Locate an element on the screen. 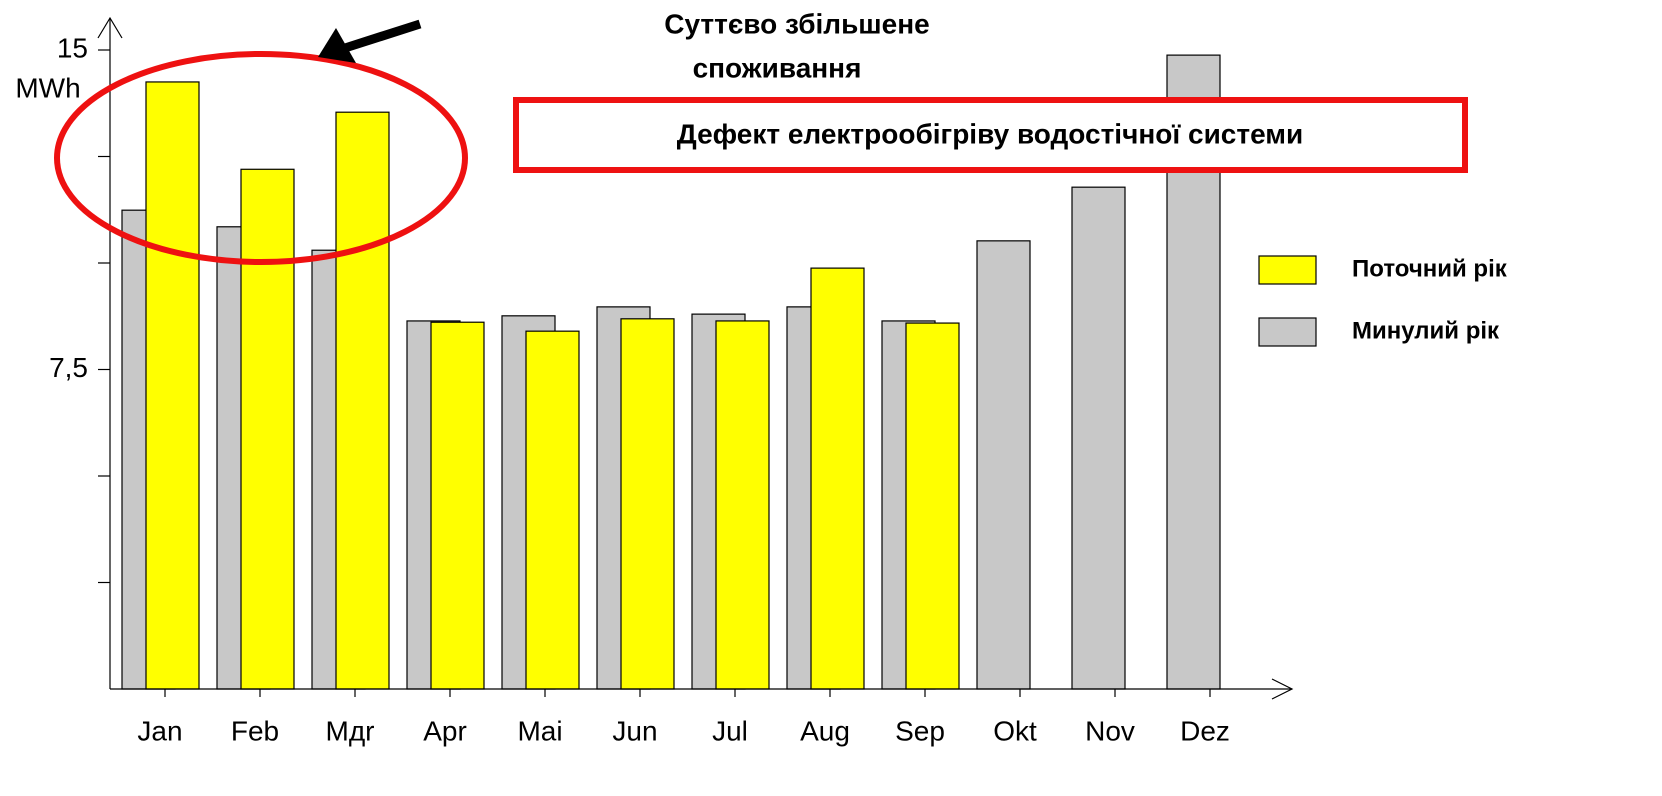 This screenshot has width=1662, height=796. legend-label: Поточний рік is located at coordinates (1430, 268).